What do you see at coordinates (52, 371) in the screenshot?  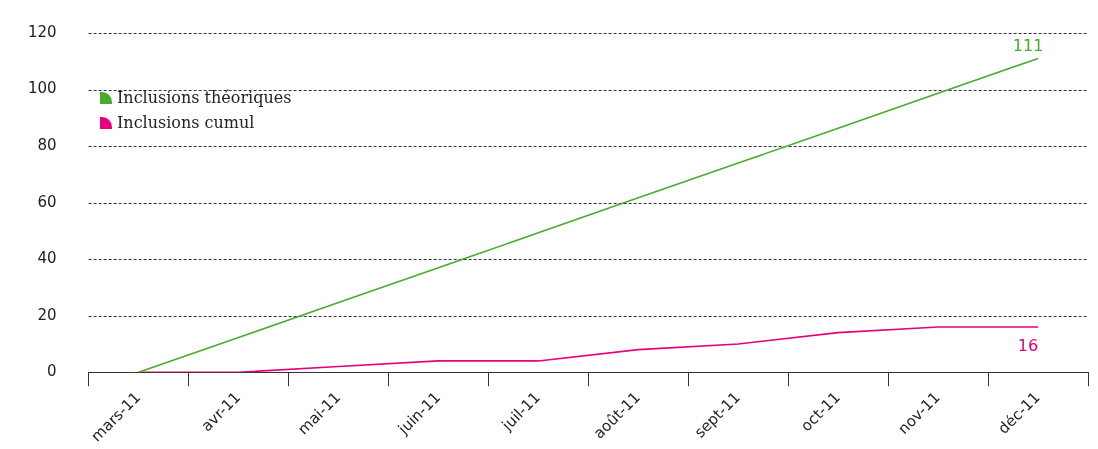 I see `y-tick-label: 0` at bounding box center [52, 371].